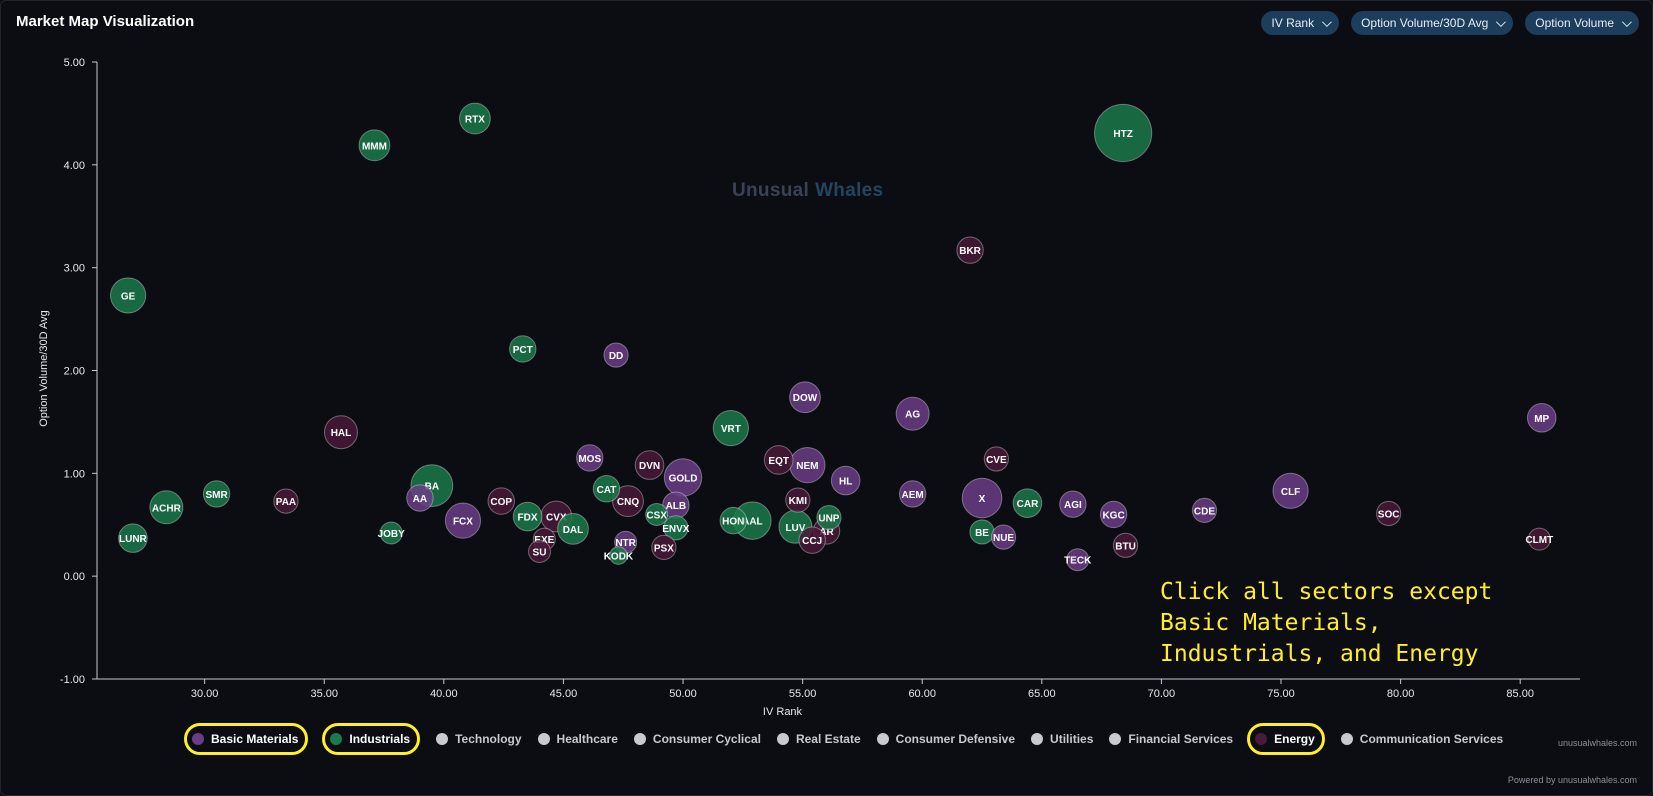 Image resolution: width=1653 pixels, height=796 pixels. I want to click on bubble-label: PSX, so click(664, 548).